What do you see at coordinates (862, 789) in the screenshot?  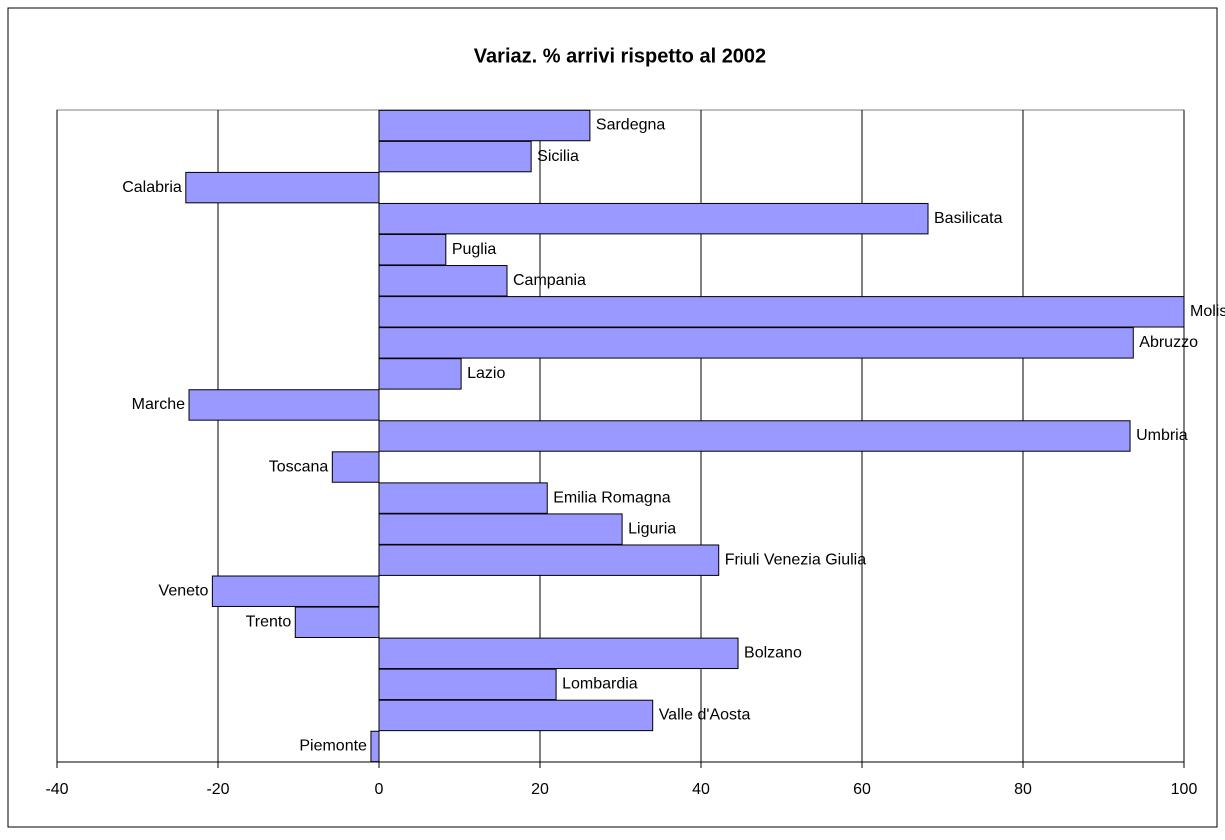 I see `x-tick-label: 60` at bounding box center [862, 789].